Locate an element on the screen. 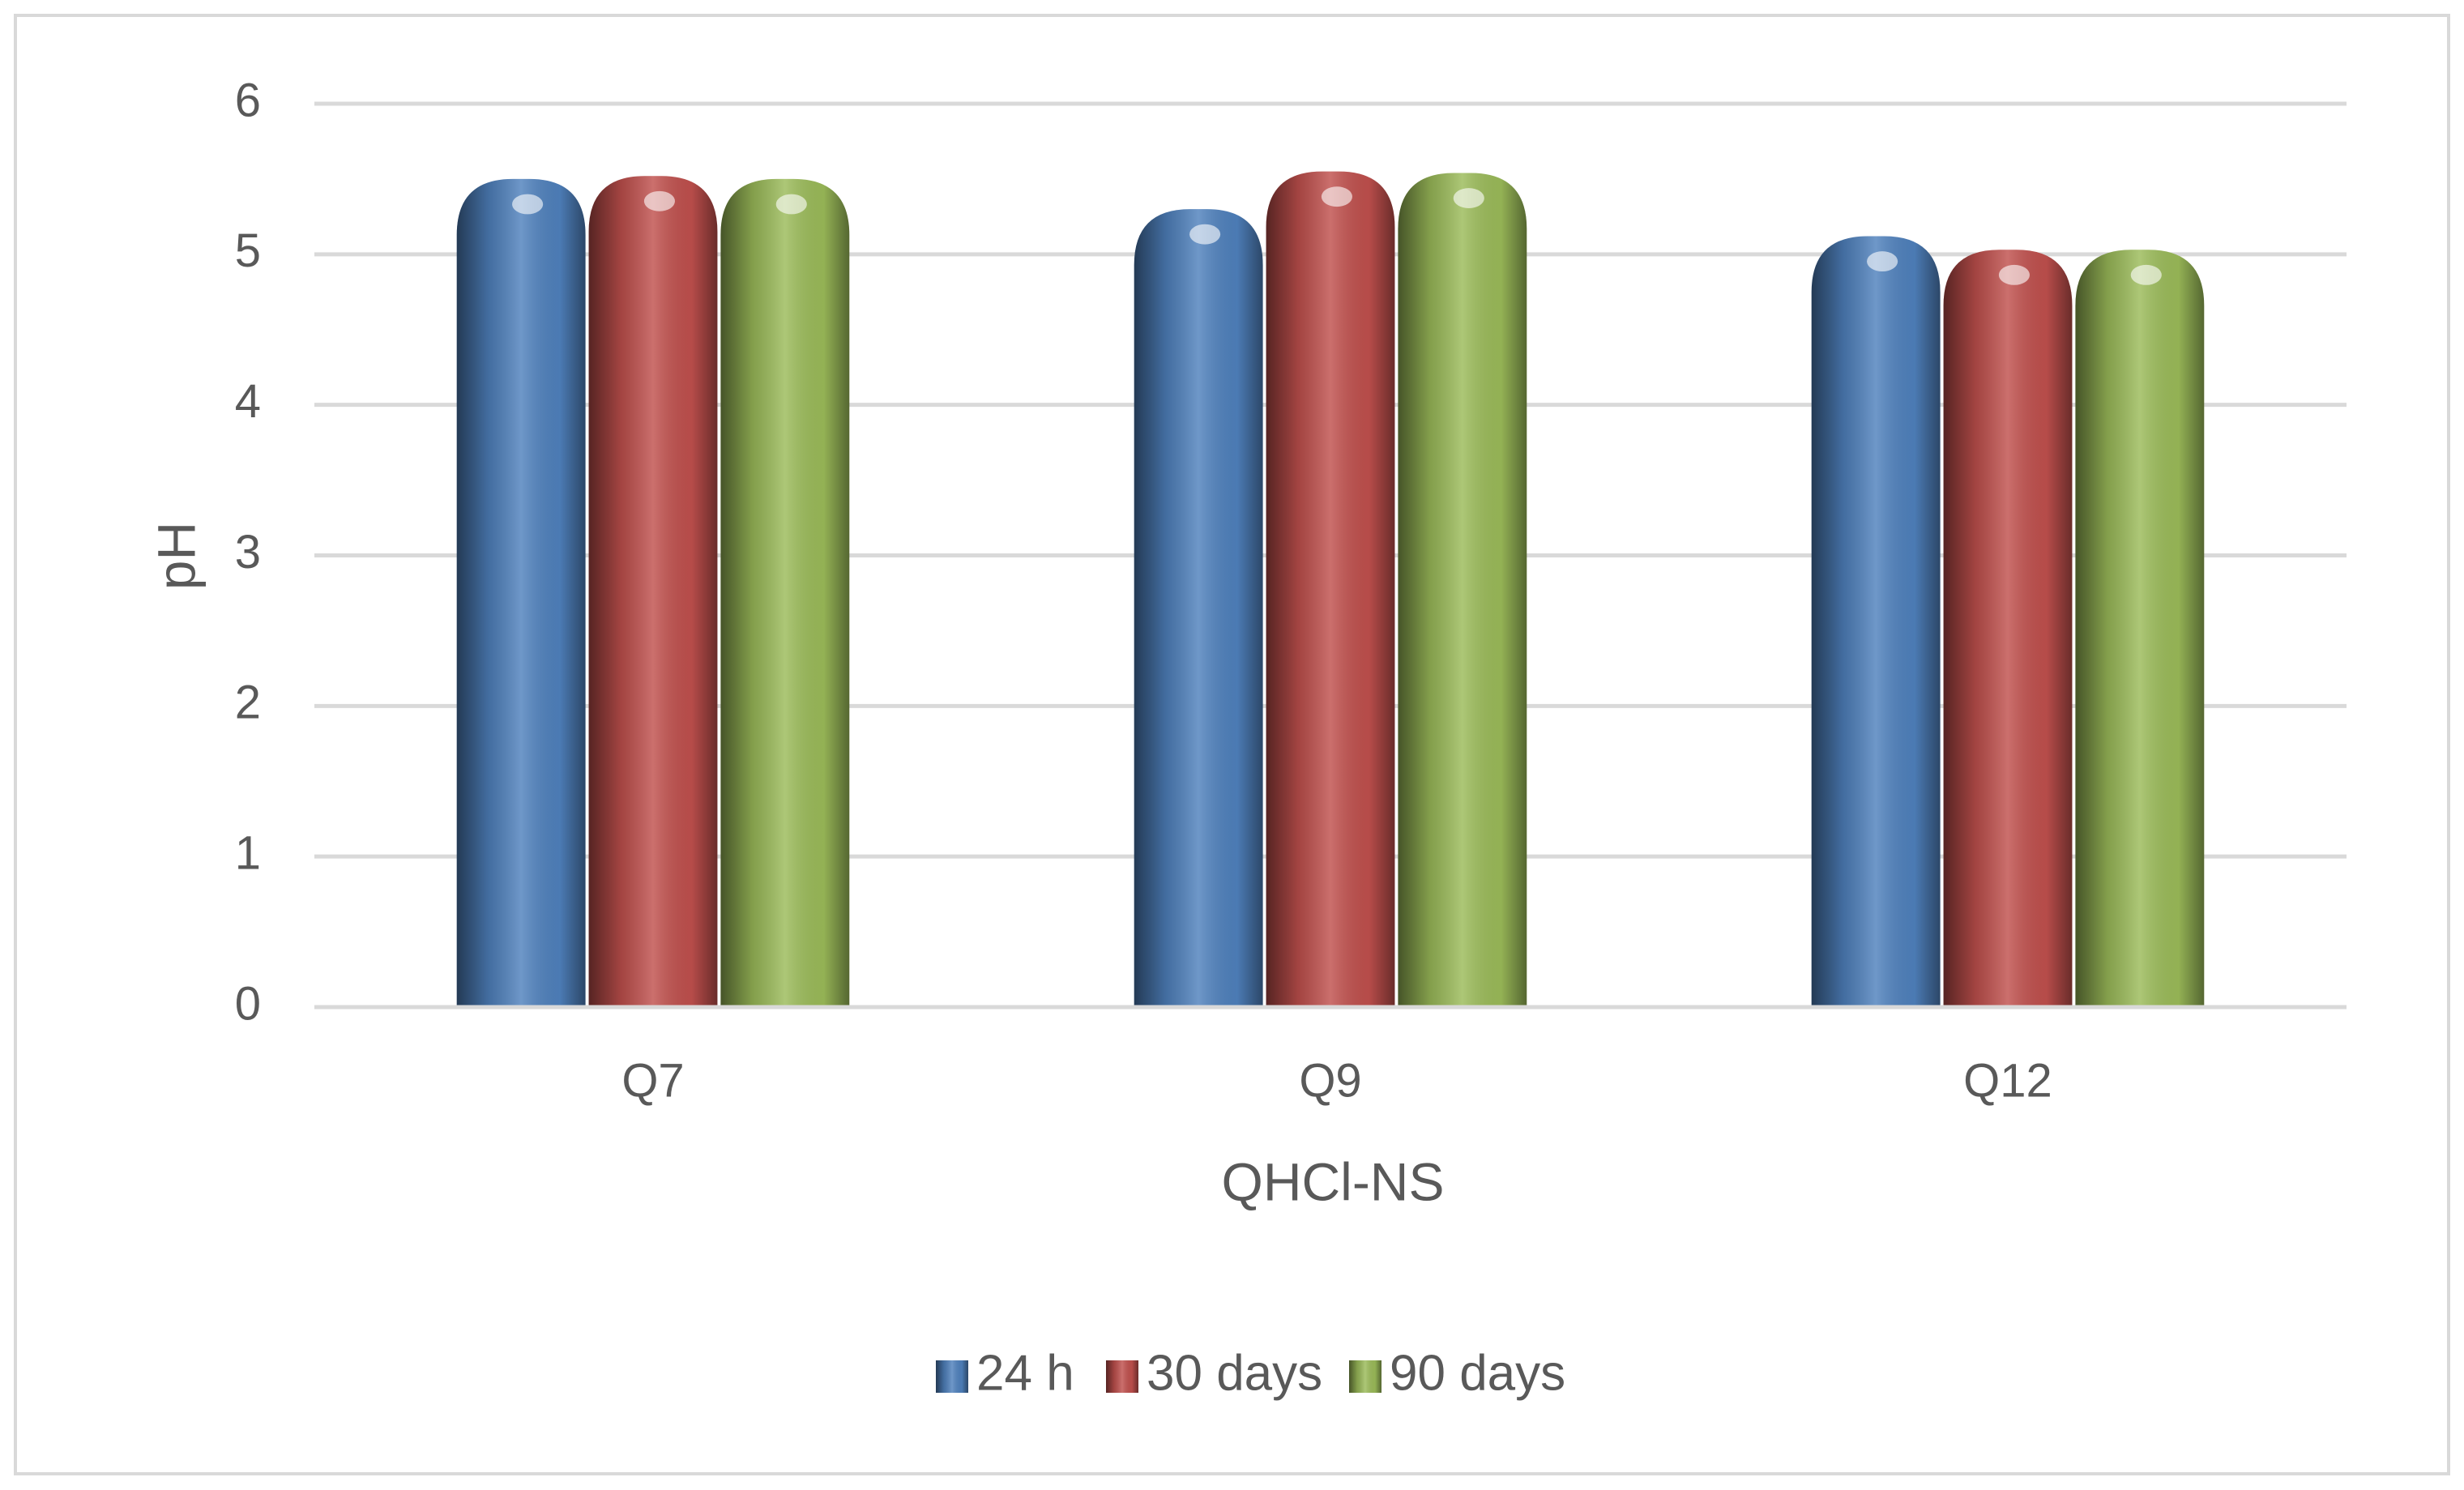  y-tick-label: 2 is located at coordinates (248, 703).